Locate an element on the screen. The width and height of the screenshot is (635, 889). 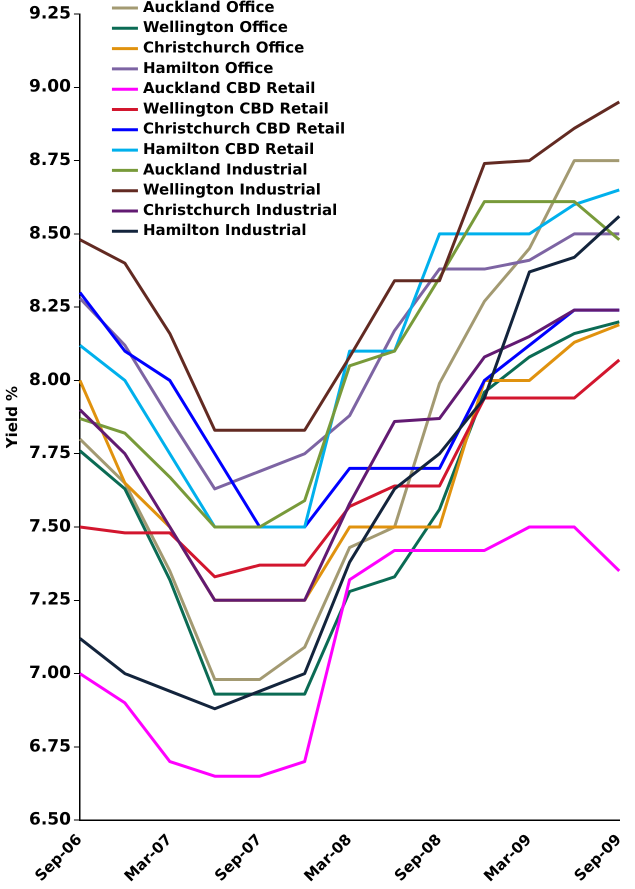
legend-label: Wellington Industrial is located at coordinates (231, 189).